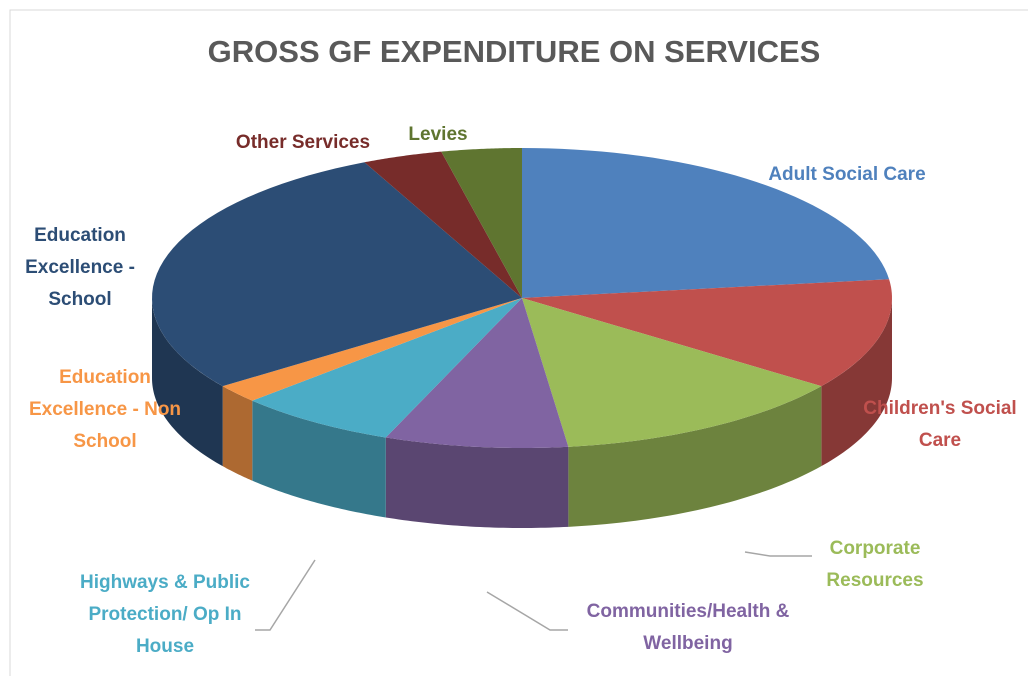  I want to click on slice-label: Education Excellence - Non School, so click(105, 409).